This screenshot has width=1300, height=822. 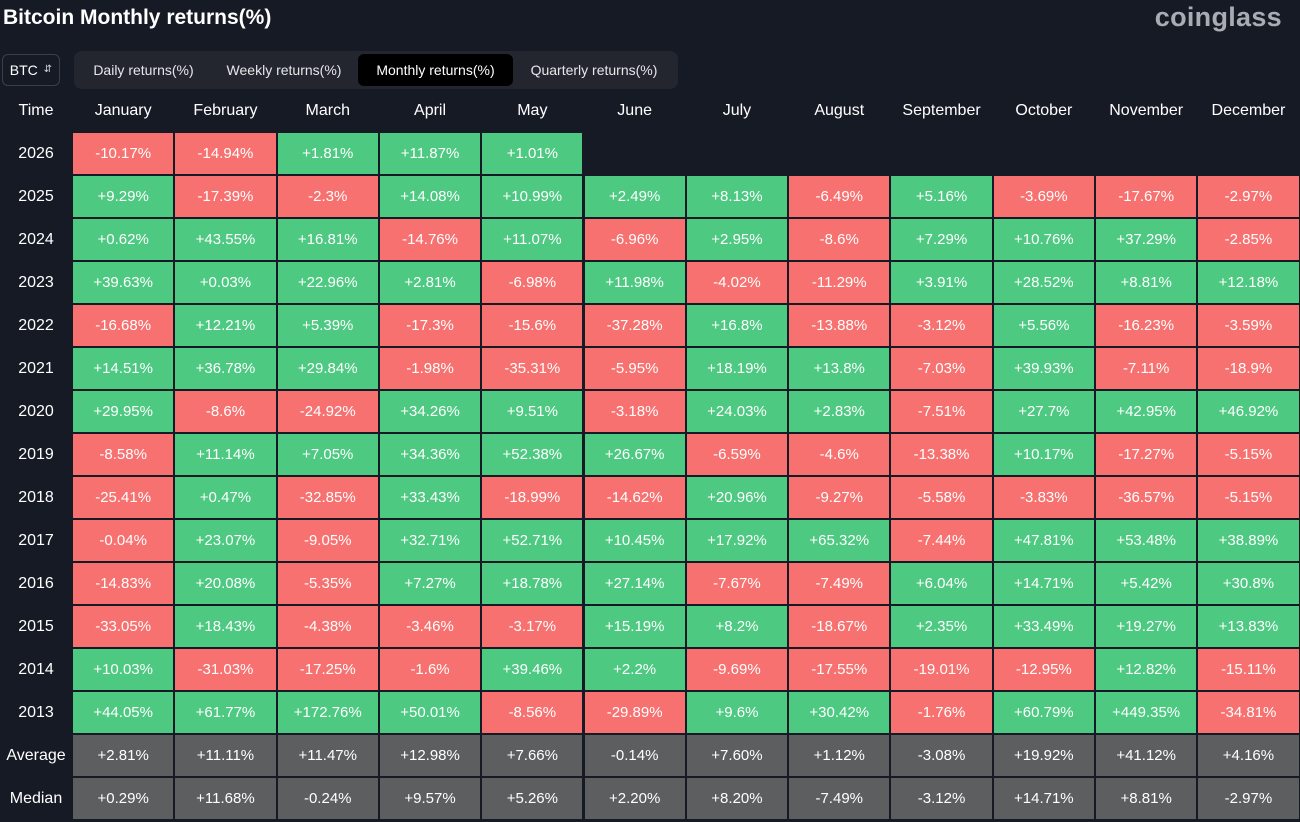 What do you see at coordinates (430, 110) in the screenshot?
I see `column-header-month: April` at bounding box center [430, 110].